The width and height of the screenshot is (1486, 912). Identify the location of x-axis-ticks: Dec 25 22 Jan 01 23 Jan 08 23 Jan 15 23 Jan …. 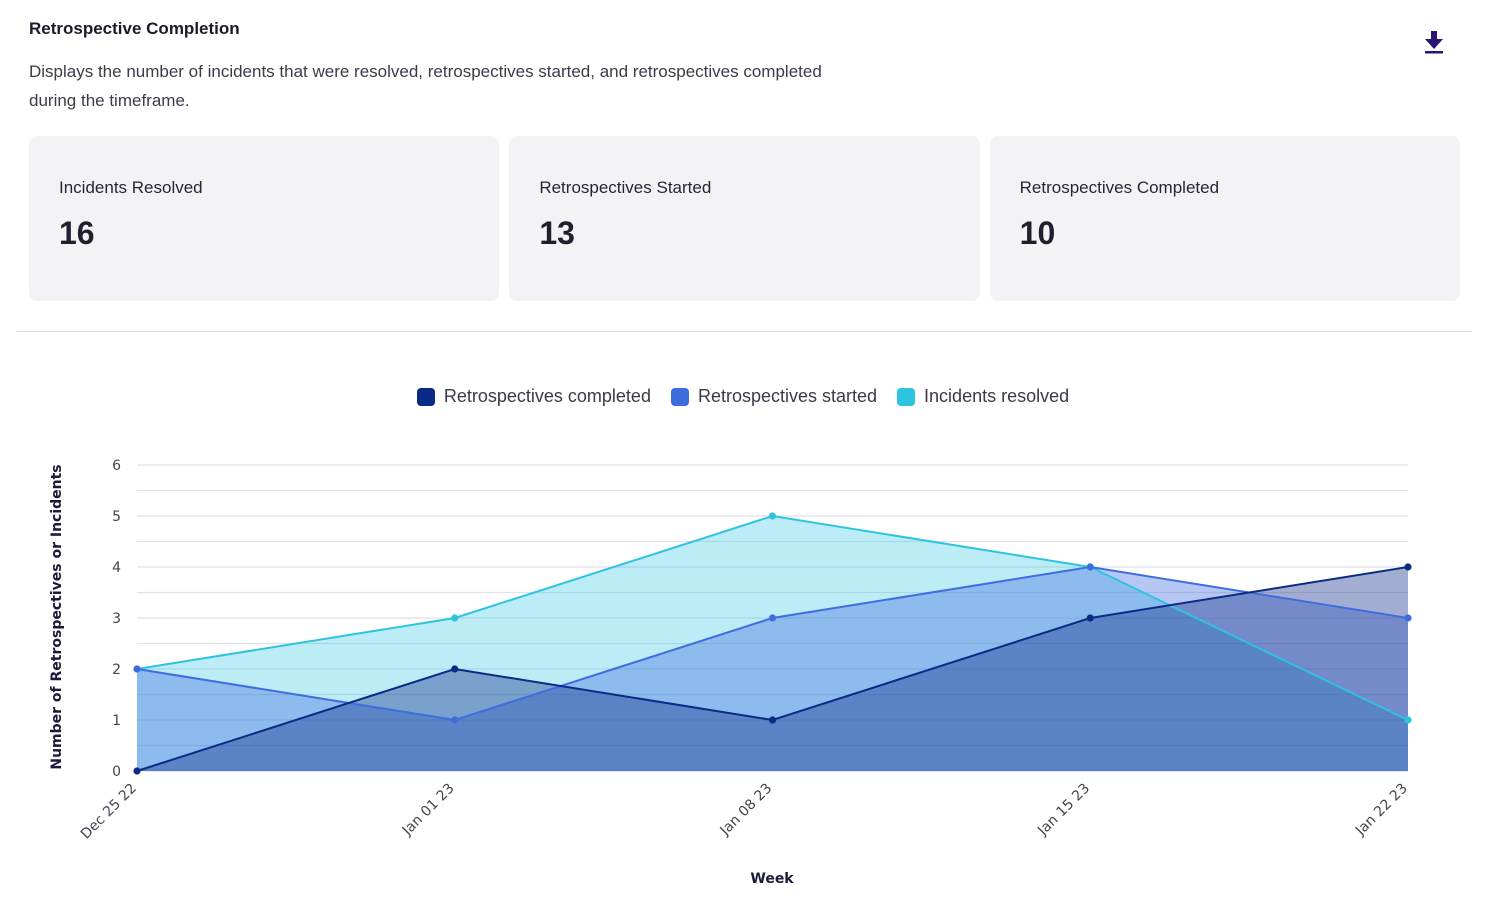
(744, 812).